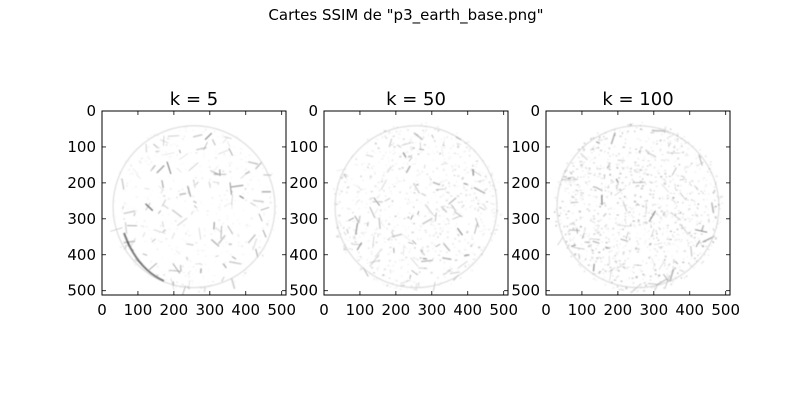 The width and height of the screenshot is (812, 407). What do you see at coordinates (194, 99) in the screenshot?
I see `panel-title: k = 5` at bounding box center [194, 99].